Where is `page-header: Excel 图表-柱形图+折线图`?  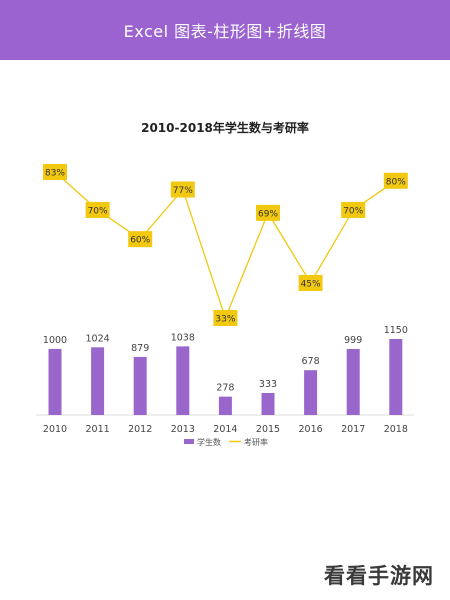 page-header: Excel 图表-柱形图+折线图 is located at coordinates (225, 30).